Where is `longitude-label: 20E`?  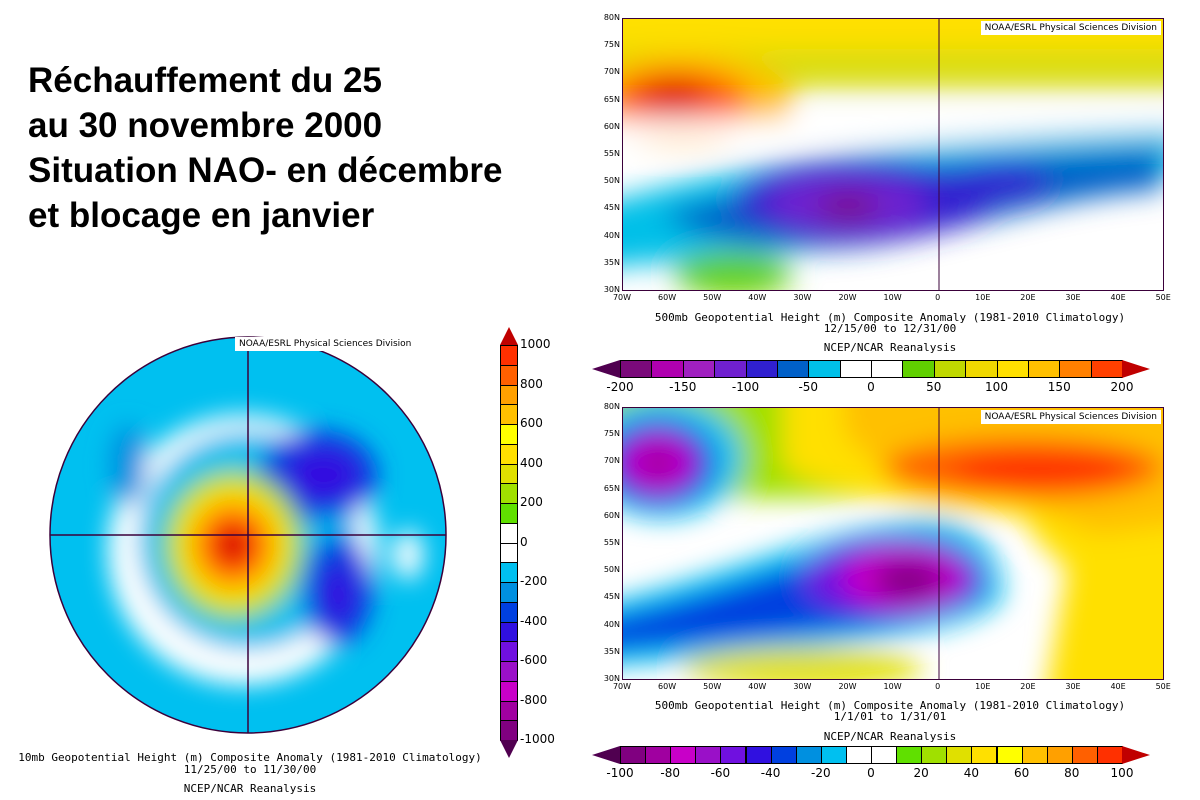
longitude-label: 20E is located at coordinates (1028, 686).